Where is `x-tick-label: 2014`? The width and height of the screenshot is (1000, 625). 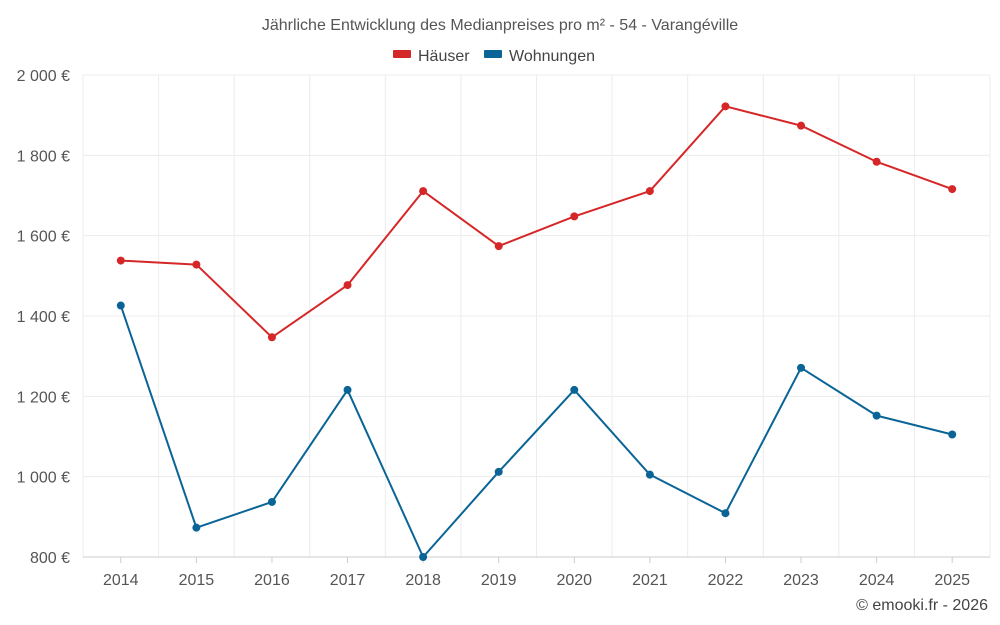
x-tick-label: 2014 is located at coordinates (121, 580).